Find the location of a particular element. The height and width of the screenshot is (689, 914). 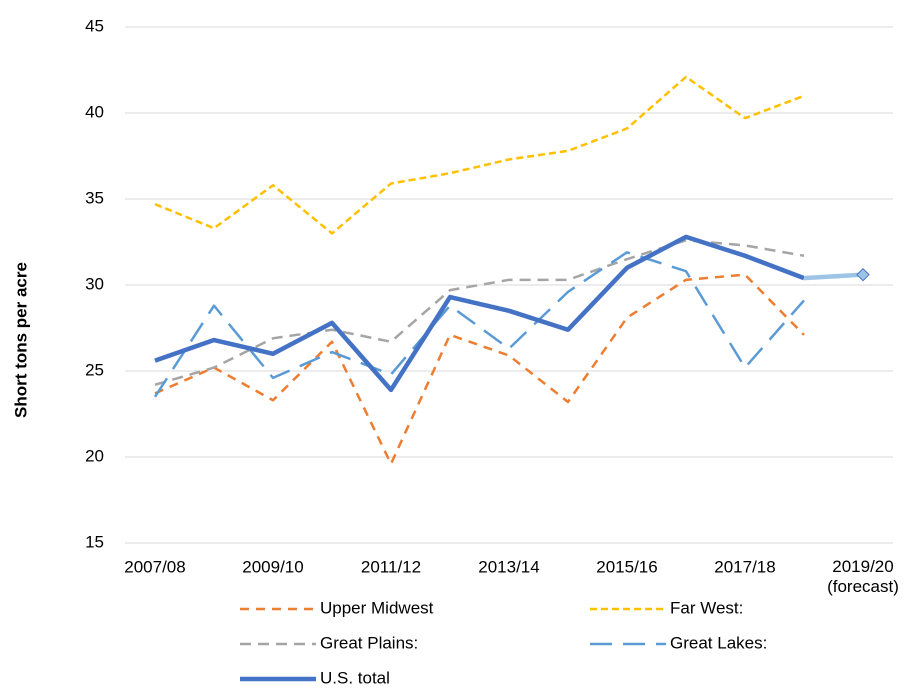

y-tick-label: 35 is located at coordinates (94, 197).